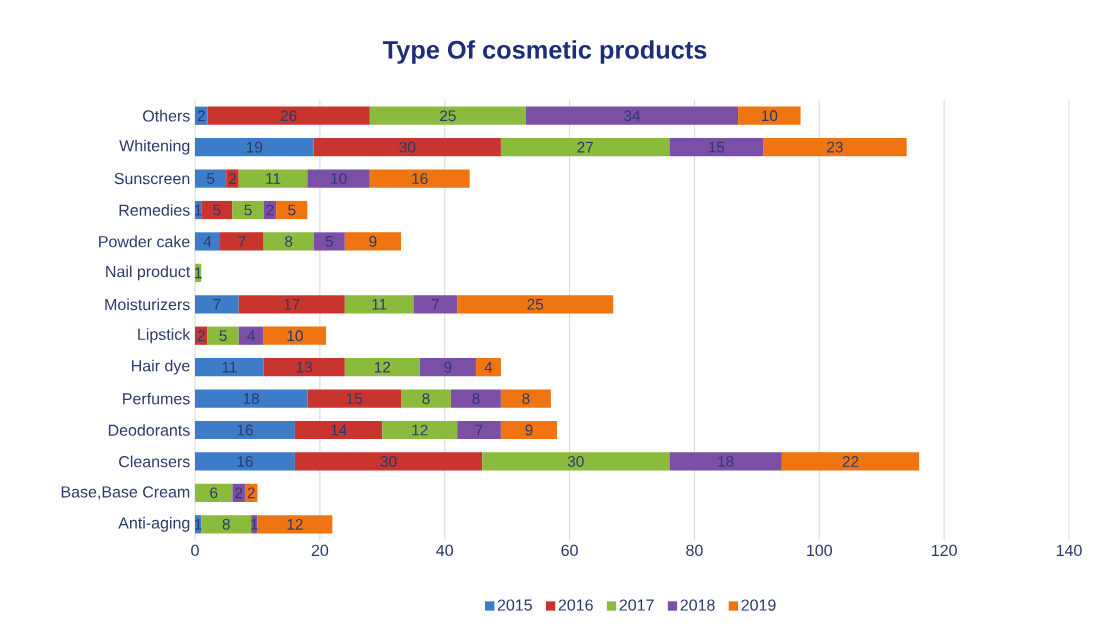  Describe the element at coordinates (148, 273) in the screenshot. I see `y-tick-label: Nail product` at that location.